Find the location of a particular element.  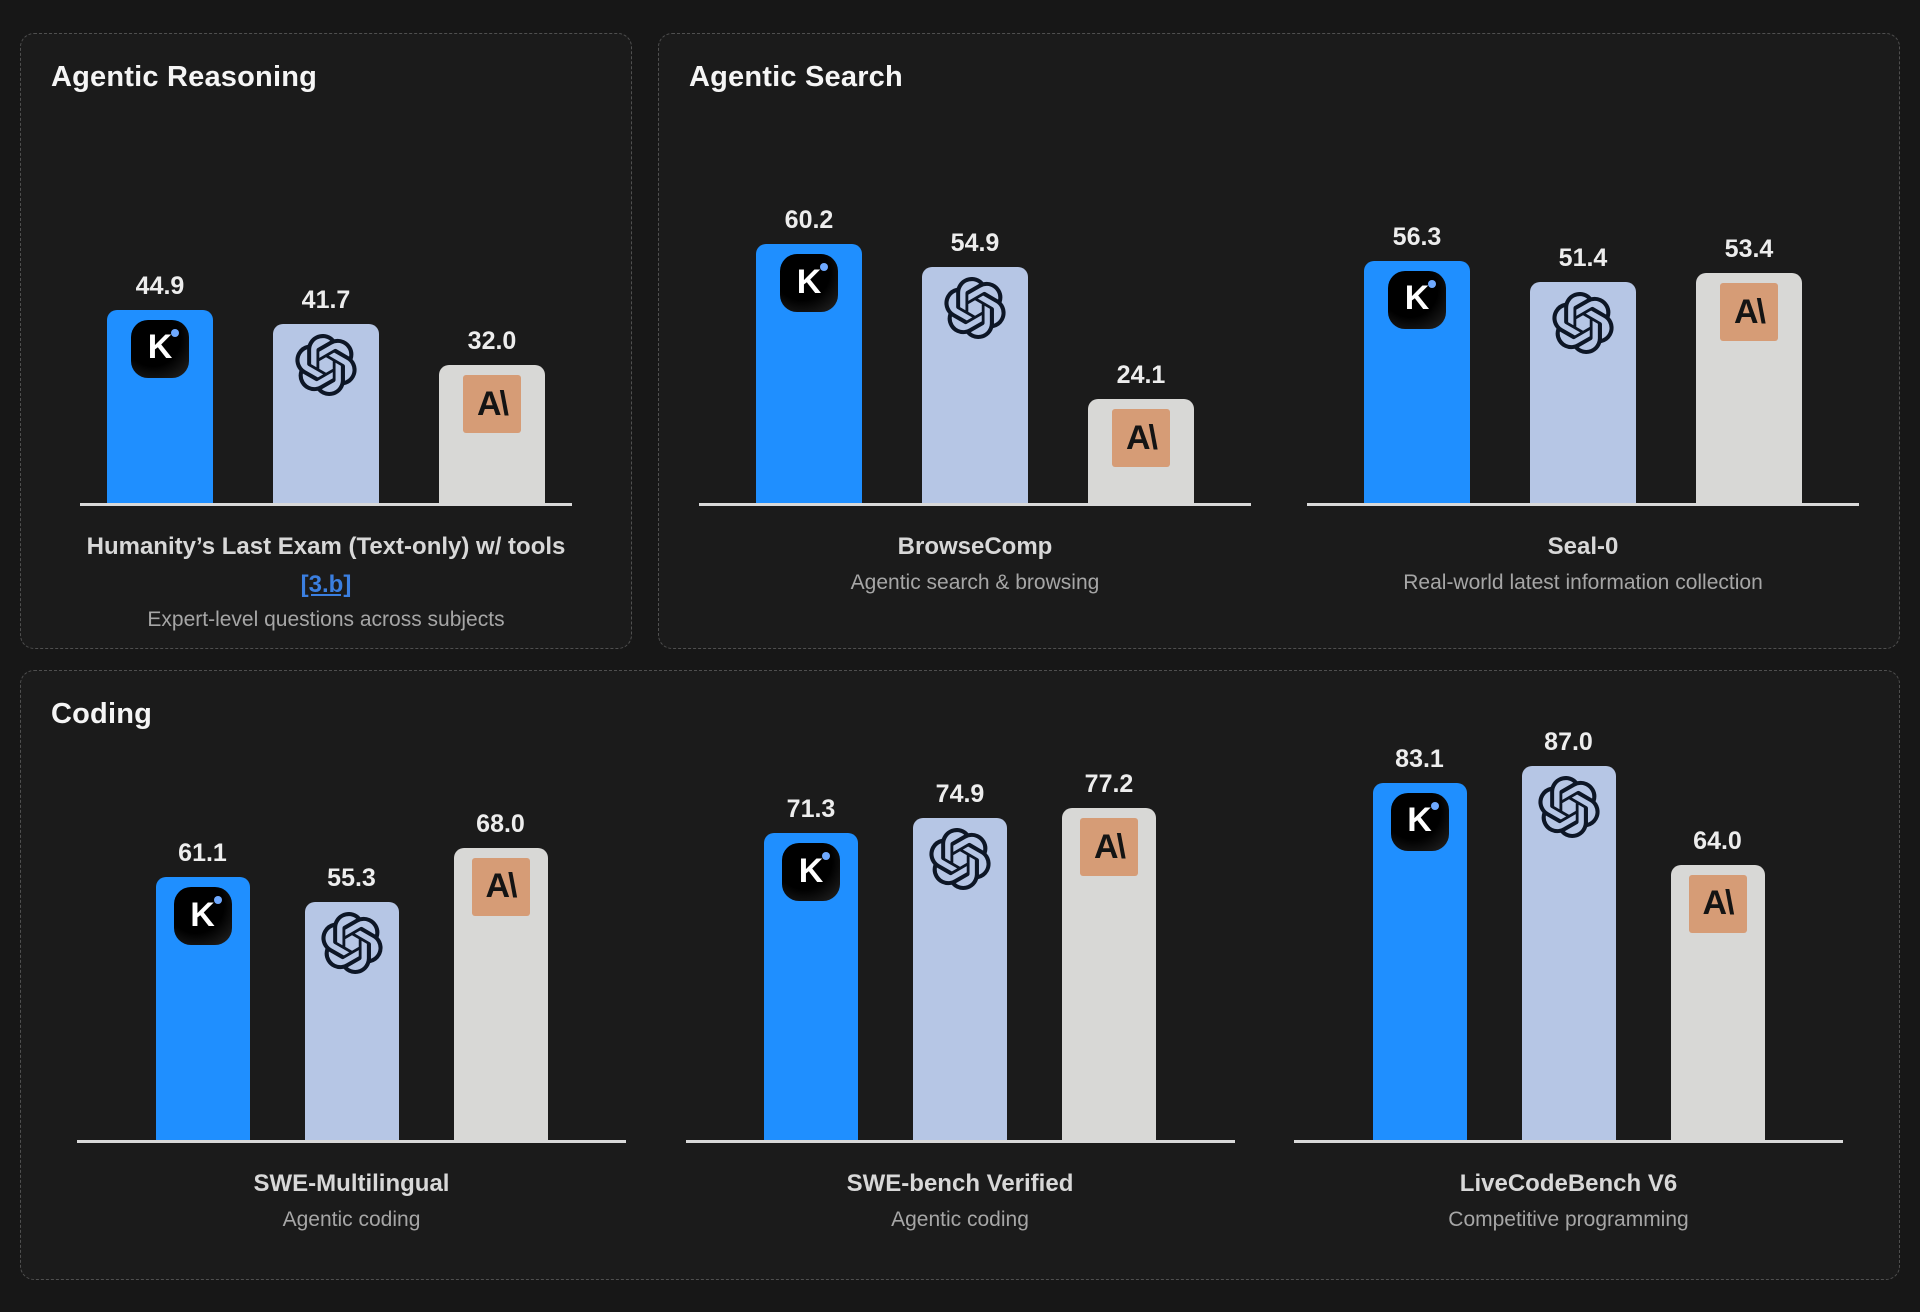

panel-title-coding: Coding is located at coordinates (102, 714).